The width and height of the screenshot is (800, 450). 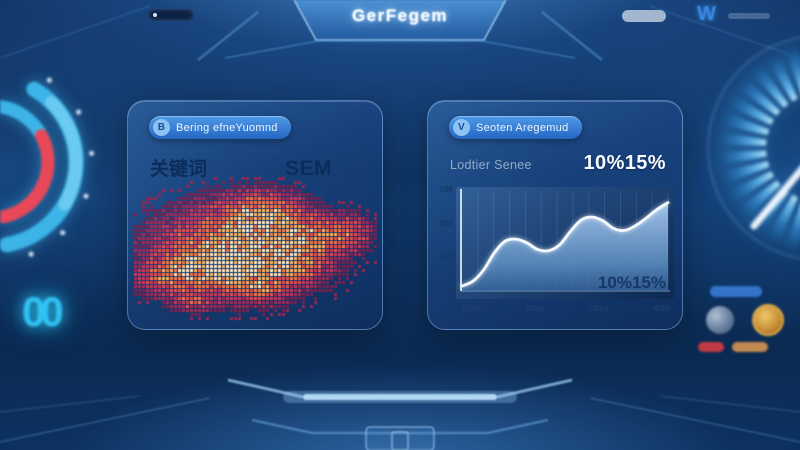 I want to click on x-tick: 0Gia, so click(x=534, y=308).